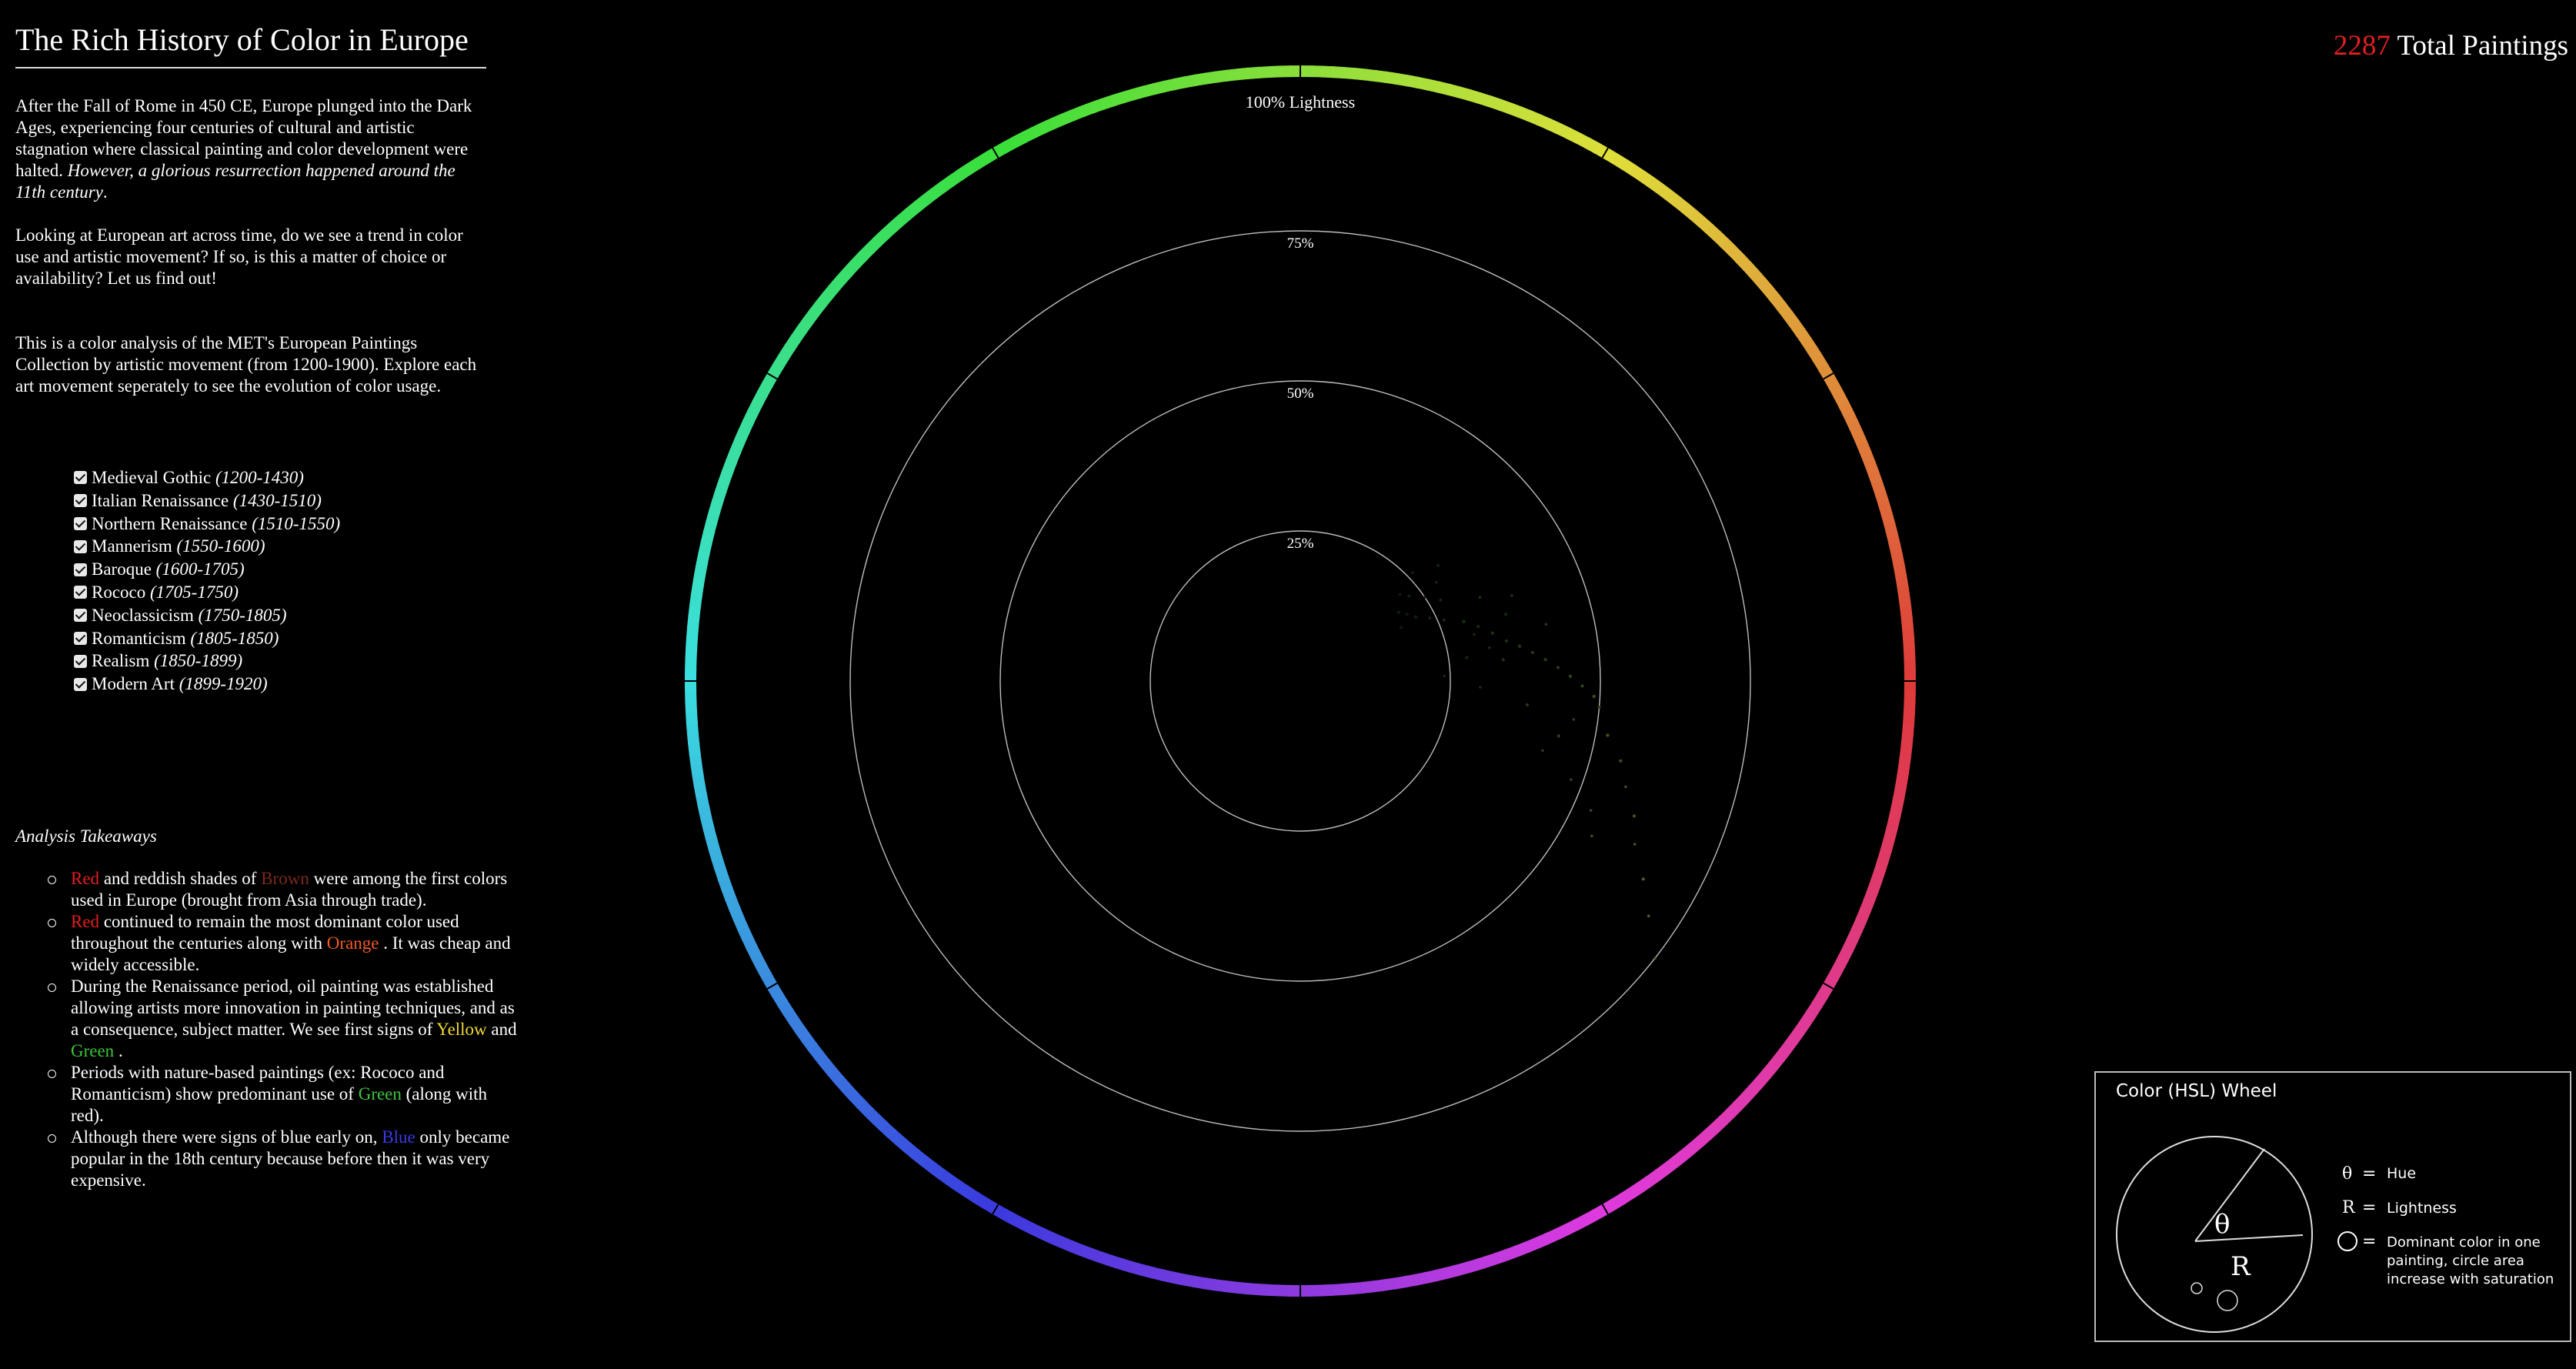 The image size is (2576, 1369). What do you see at coordinates (86, 878) in the screenshot?
I see `takeaway-color-red: Red` at bounding box center [86, 878].